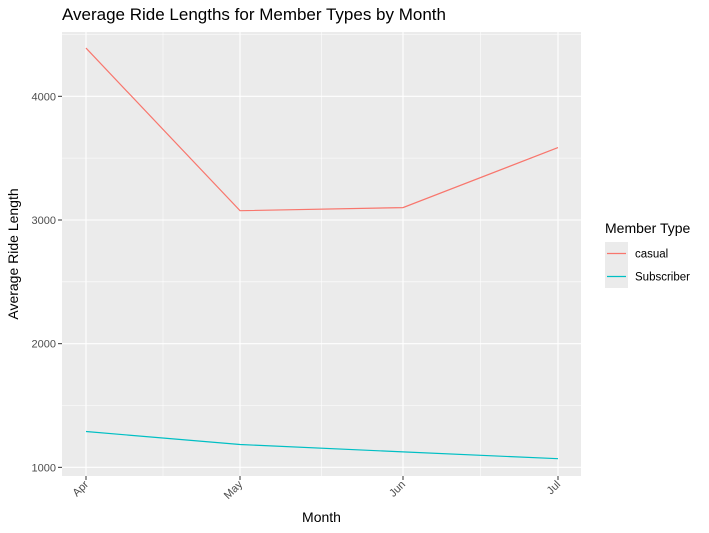  Describe the element at coordinates (44, 97) in the screenshot. I see `y-tick-label: 4000` at that location.